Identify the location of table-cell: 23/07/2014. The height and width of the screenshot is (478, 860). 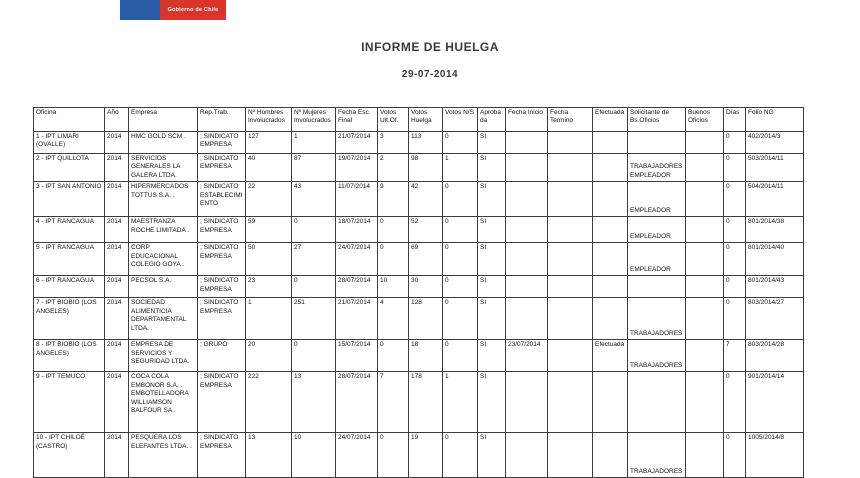
(526, 356).